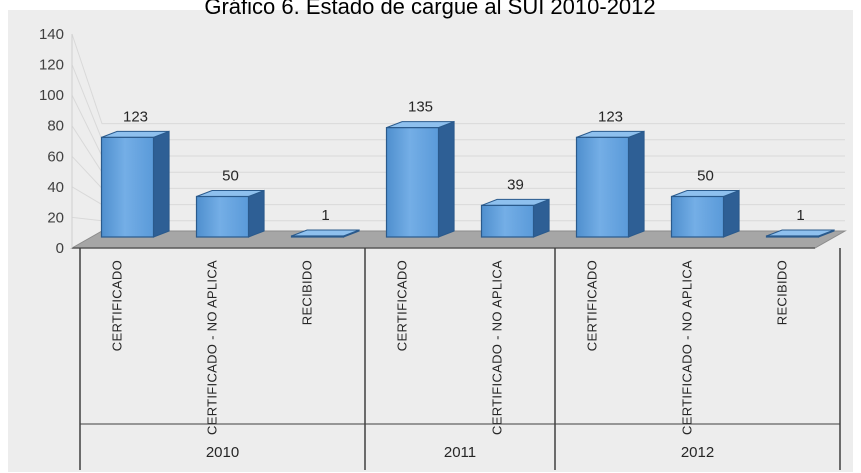 The height and width of the screenshot is (473, 861). Describe the element at coordinates (458, 239) in the screenshot. I see `chart-floor` at that location.